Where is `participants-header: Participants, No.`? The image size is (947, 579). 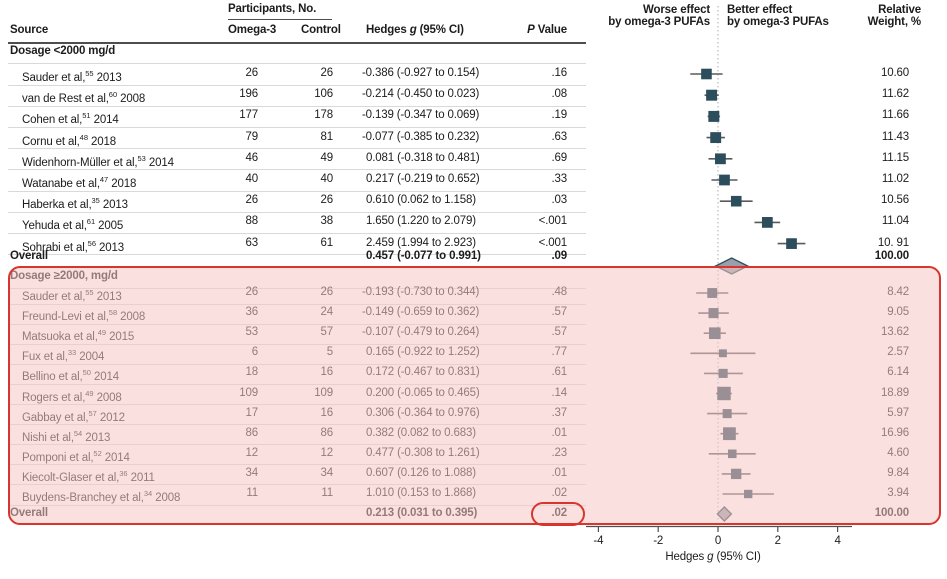 participants-header: Participants, No. is located at coordinates (272, 9).